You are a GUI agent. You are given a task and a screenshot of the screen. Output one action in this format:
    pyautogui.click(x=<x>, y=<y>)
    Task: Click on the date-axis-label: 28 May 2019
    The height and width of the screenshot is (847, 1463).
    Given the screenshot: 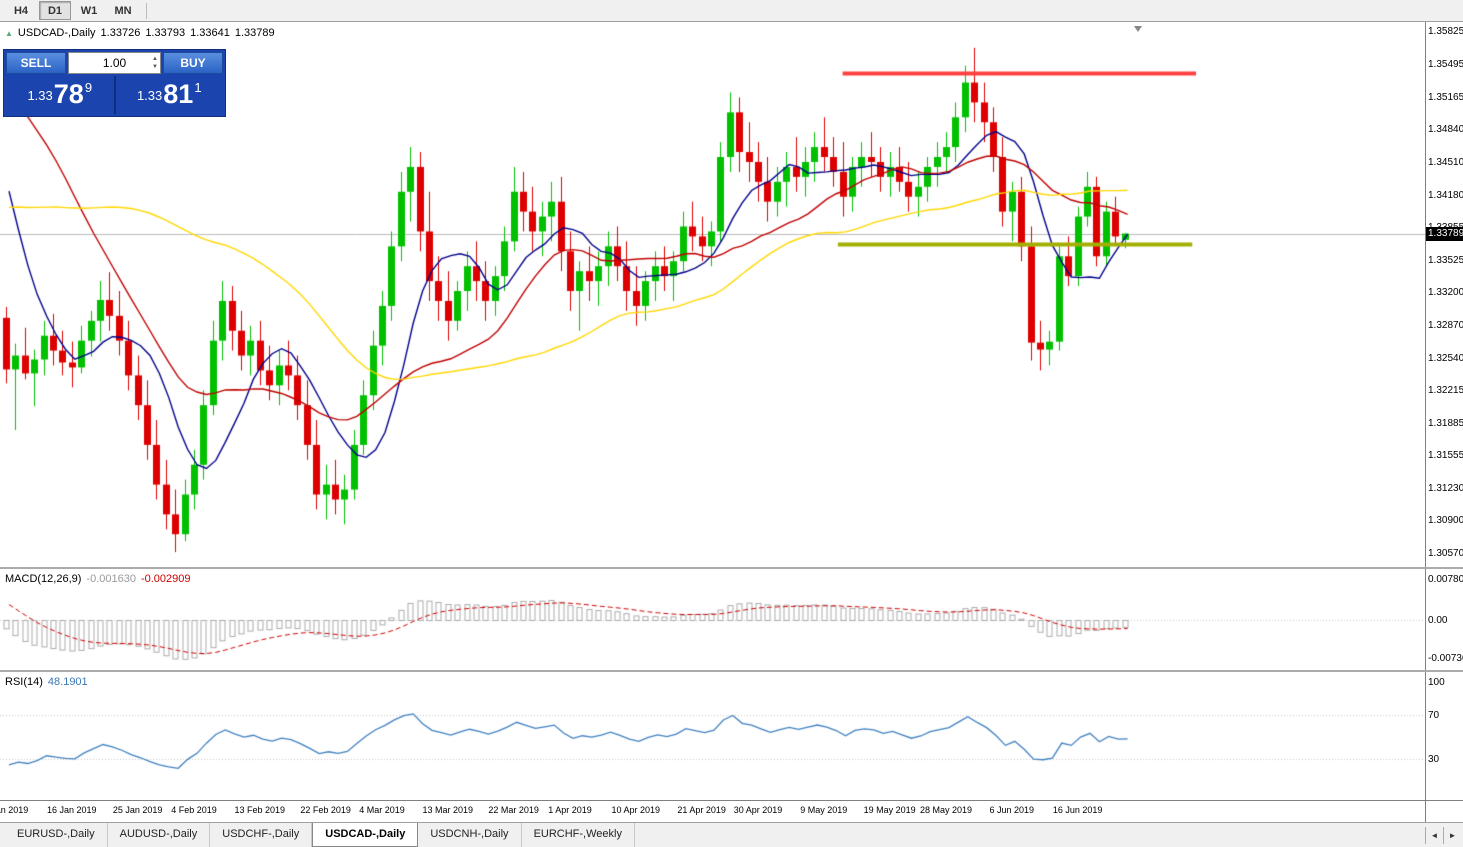 What is the action you would take?
    pyautogui.click(x=946, y=810)
    